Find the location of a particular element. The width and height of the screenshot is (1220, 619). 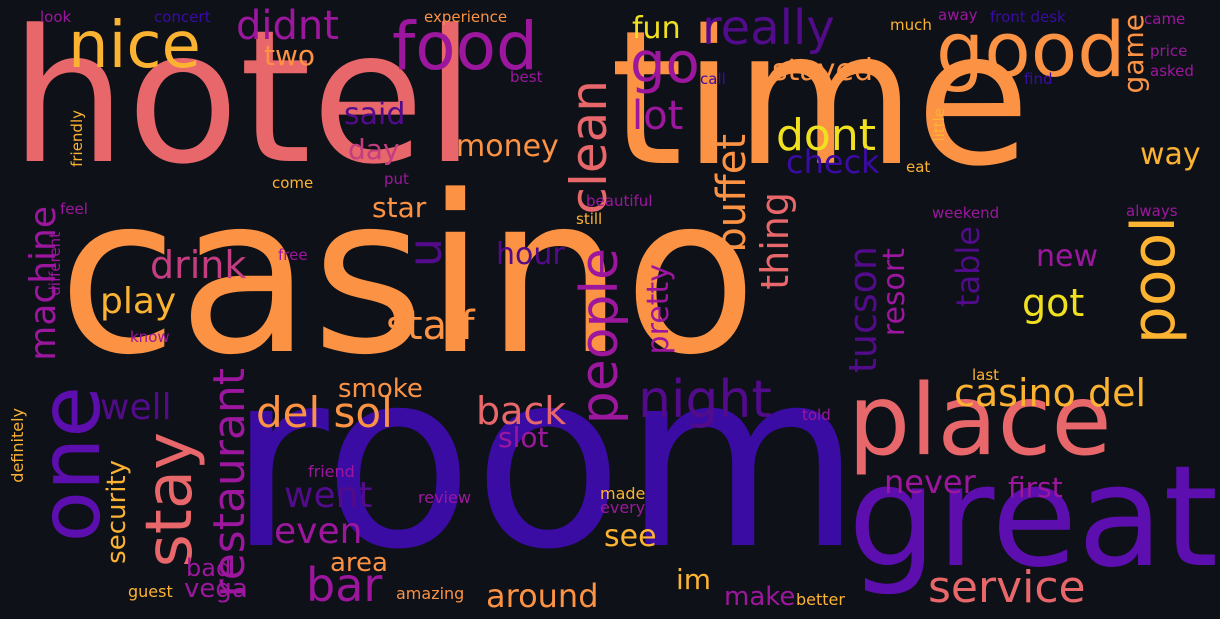

word-go: go is located at coordinates (665, 63).